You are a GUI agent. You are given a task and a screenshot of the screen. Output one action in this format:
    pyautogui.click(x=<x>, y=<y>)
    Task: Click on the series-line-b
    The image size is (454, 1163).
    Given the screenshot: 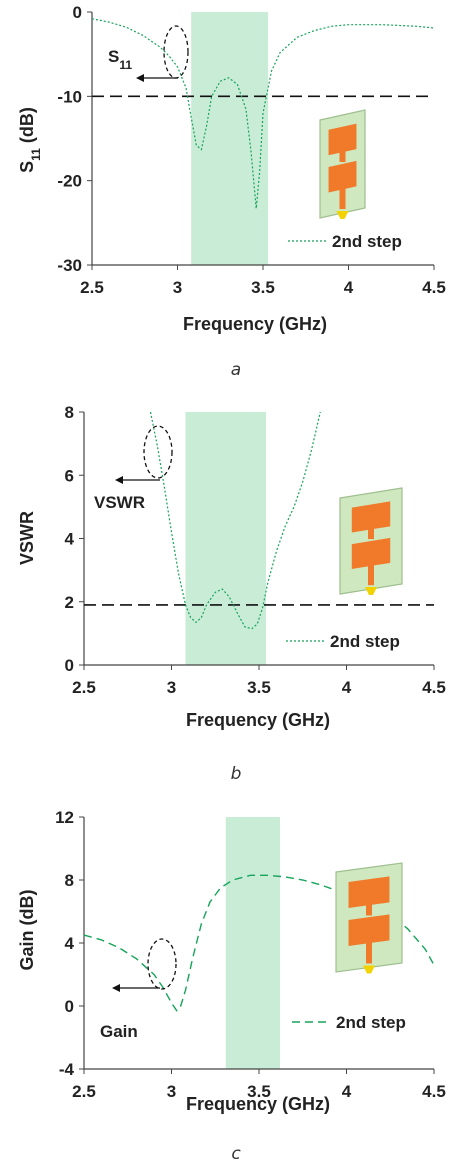 What is the action you would take?
    pyautogui.click(x=235, y=520)
    